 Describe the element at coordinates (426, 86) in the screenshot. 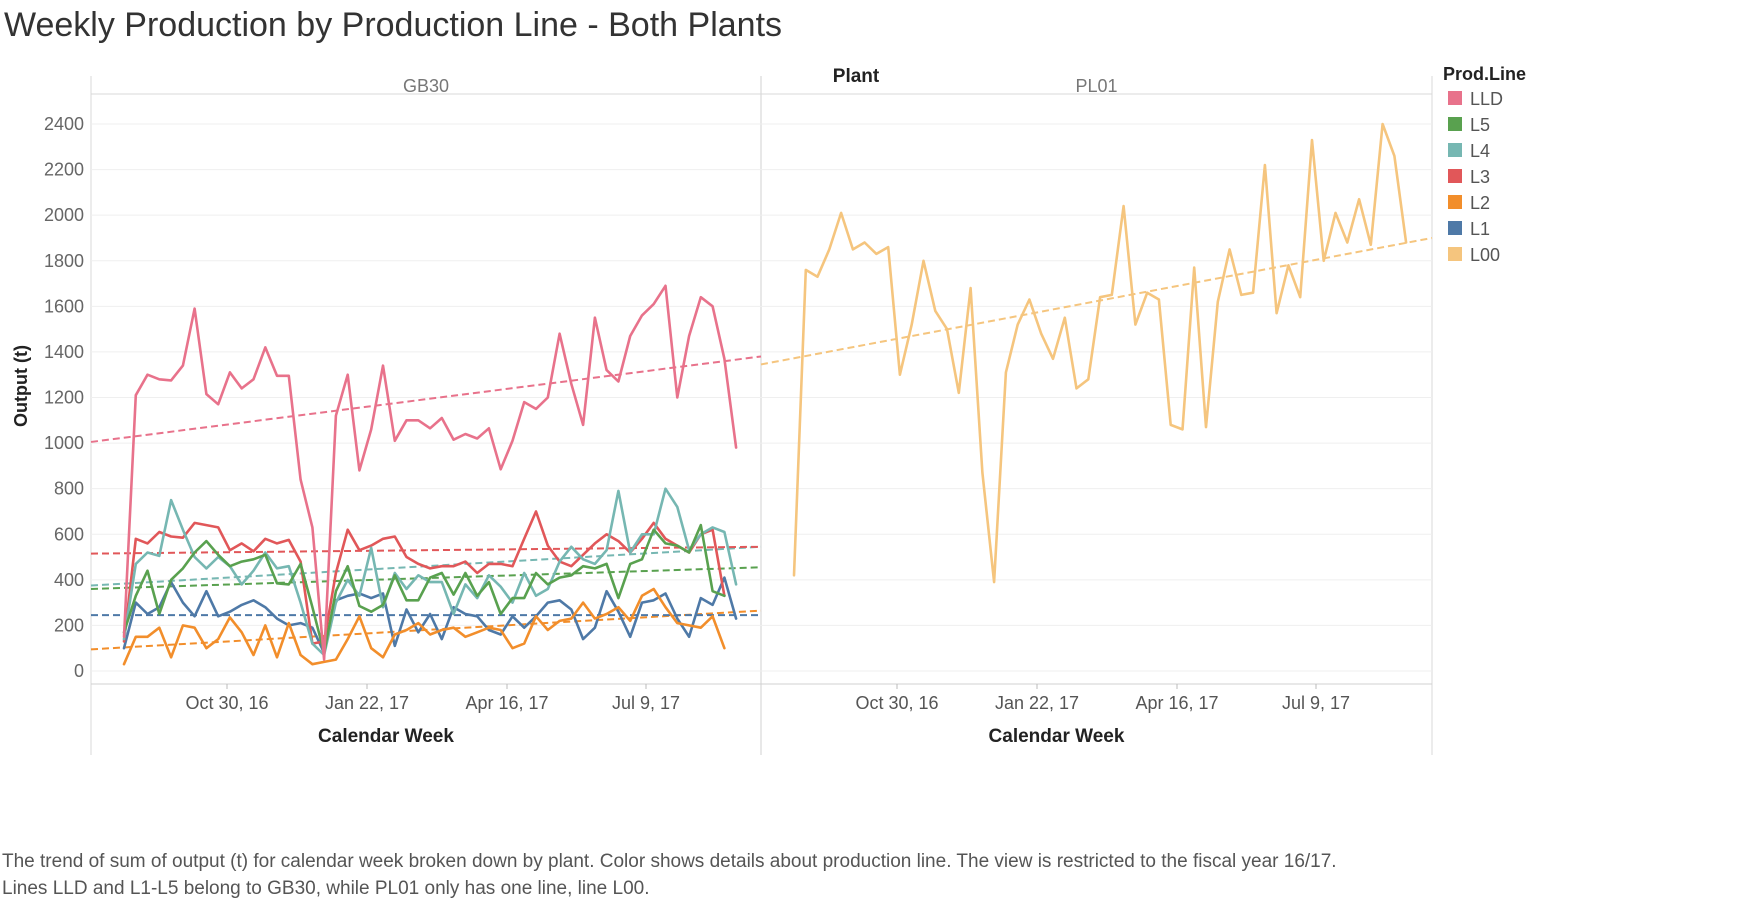

I see `panel-header-gb30: GB30` at that location.